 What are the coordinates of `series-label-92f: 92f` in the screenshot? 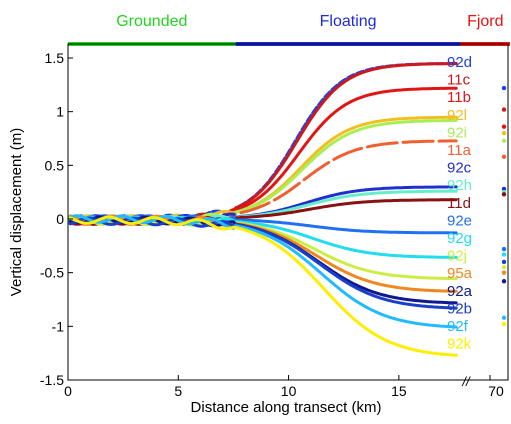 It's located at (458, 326).